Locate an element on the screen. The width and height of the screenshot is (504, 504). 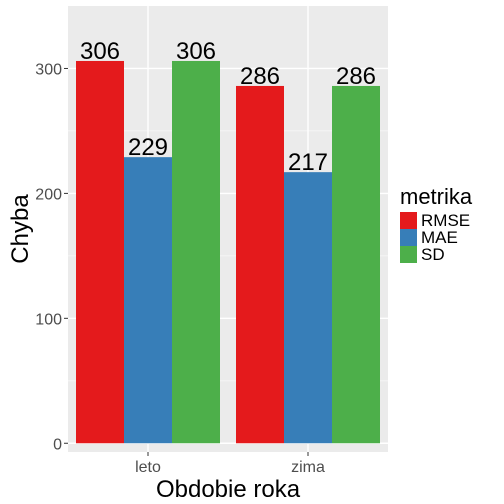
bar-mae-zima is located at coordinates (308, 307).